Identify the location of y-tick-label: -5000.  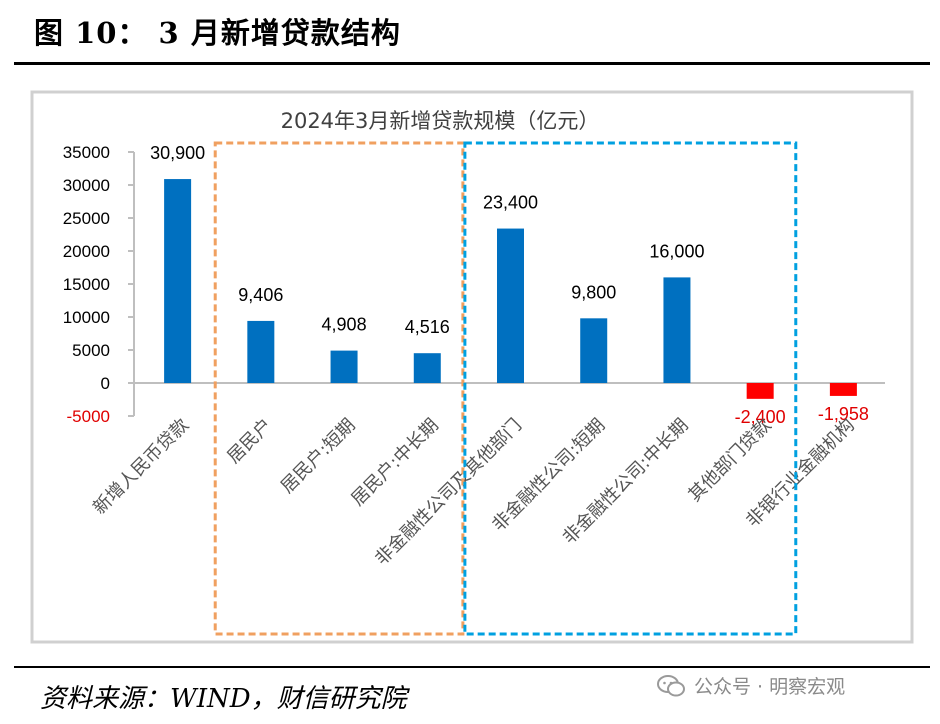
(88, 416).